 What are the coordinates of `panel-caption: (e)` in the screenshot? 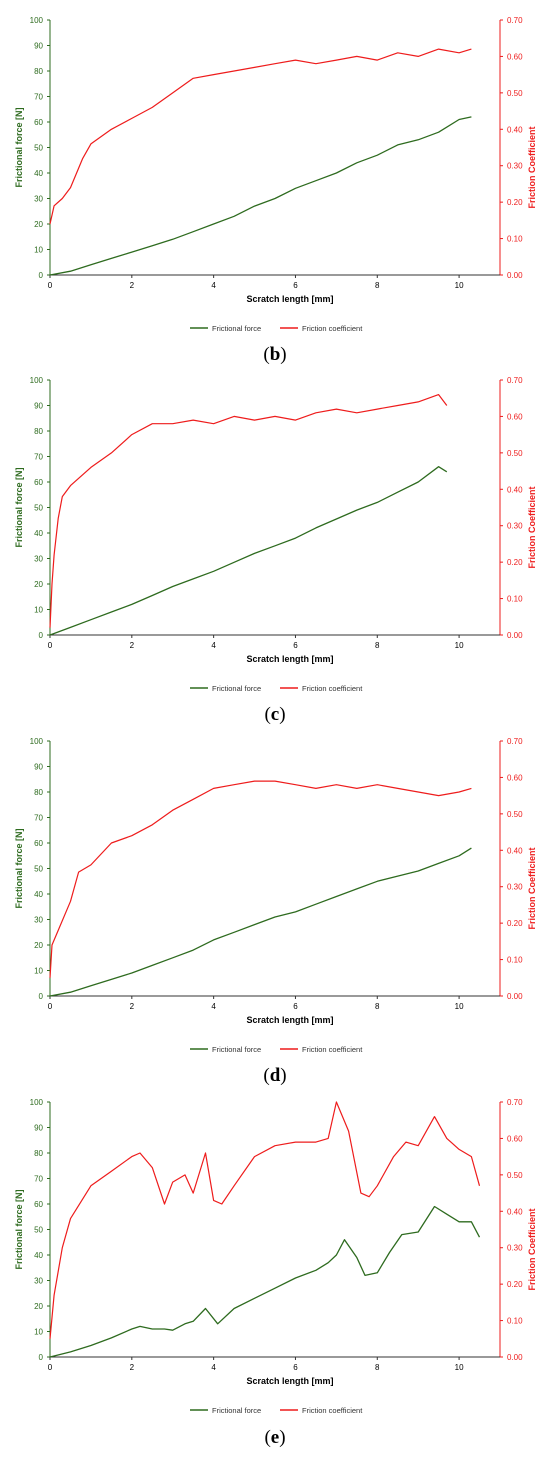 It's located at (274, 1437).